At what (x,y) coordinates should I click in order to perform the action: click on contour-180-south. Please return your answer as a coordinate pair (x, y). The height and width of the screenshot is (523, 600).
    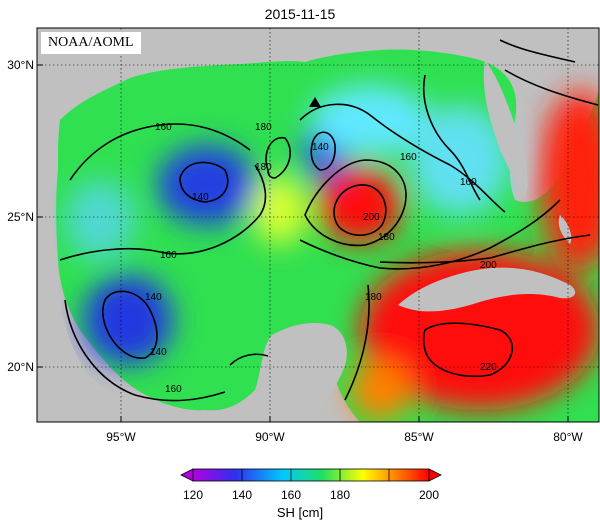
    Looking at the image, I should click on (249, 359).